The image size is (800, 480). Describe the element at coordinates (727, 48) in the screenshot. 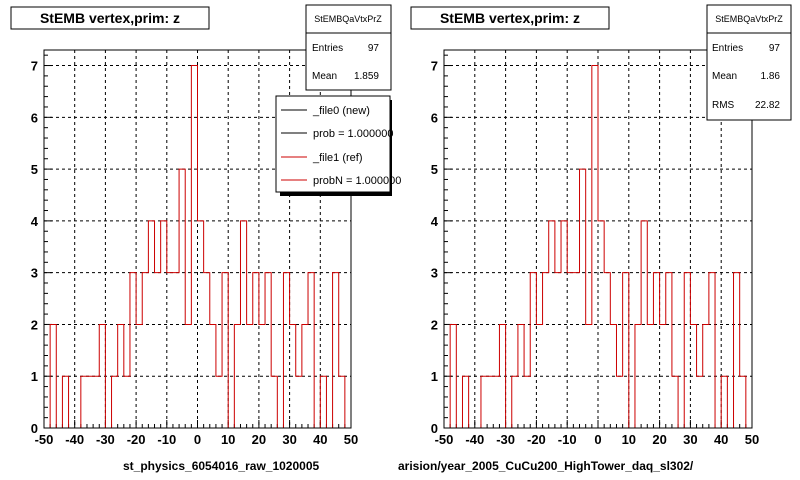

I see `right-stats-label: Entries` at that location.